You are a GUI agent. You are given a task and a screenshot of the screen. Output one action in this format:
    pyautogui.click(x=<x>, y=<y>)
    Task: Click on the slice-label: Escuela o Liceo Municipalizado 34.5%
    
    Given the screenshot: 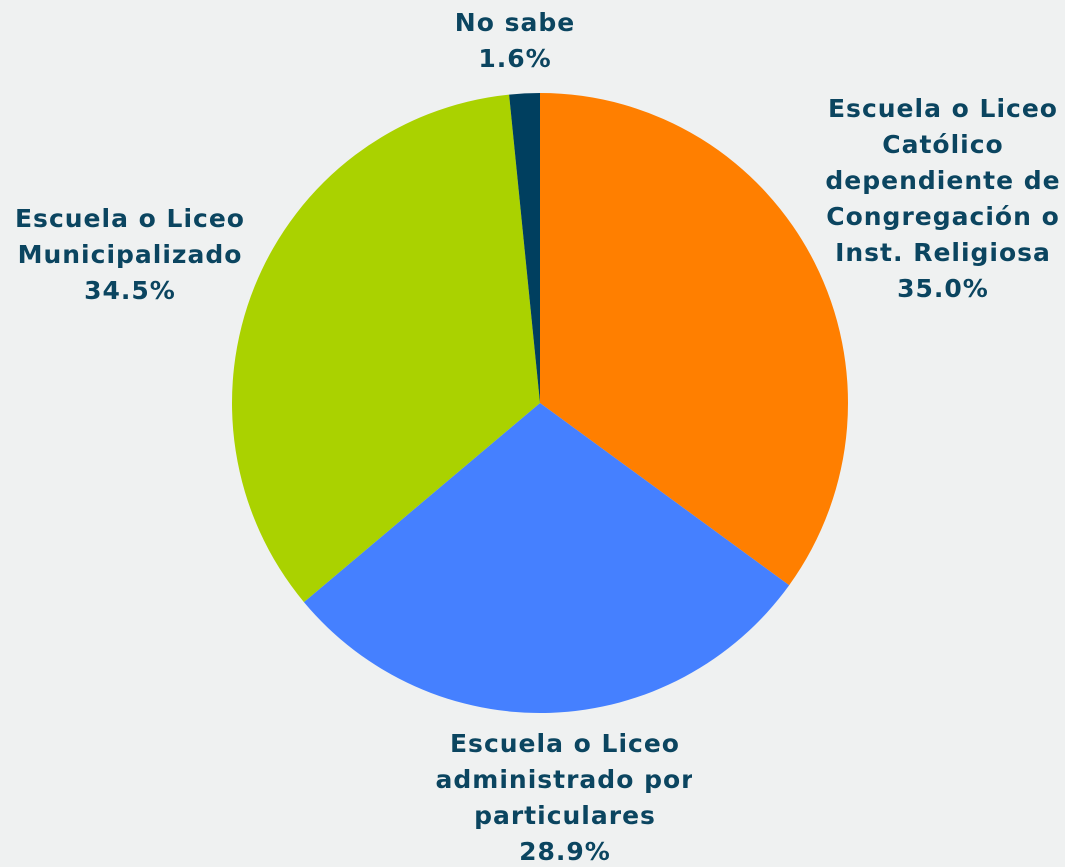 What is the action you would take?
    pyautogui.click(x=130, y=254)
    